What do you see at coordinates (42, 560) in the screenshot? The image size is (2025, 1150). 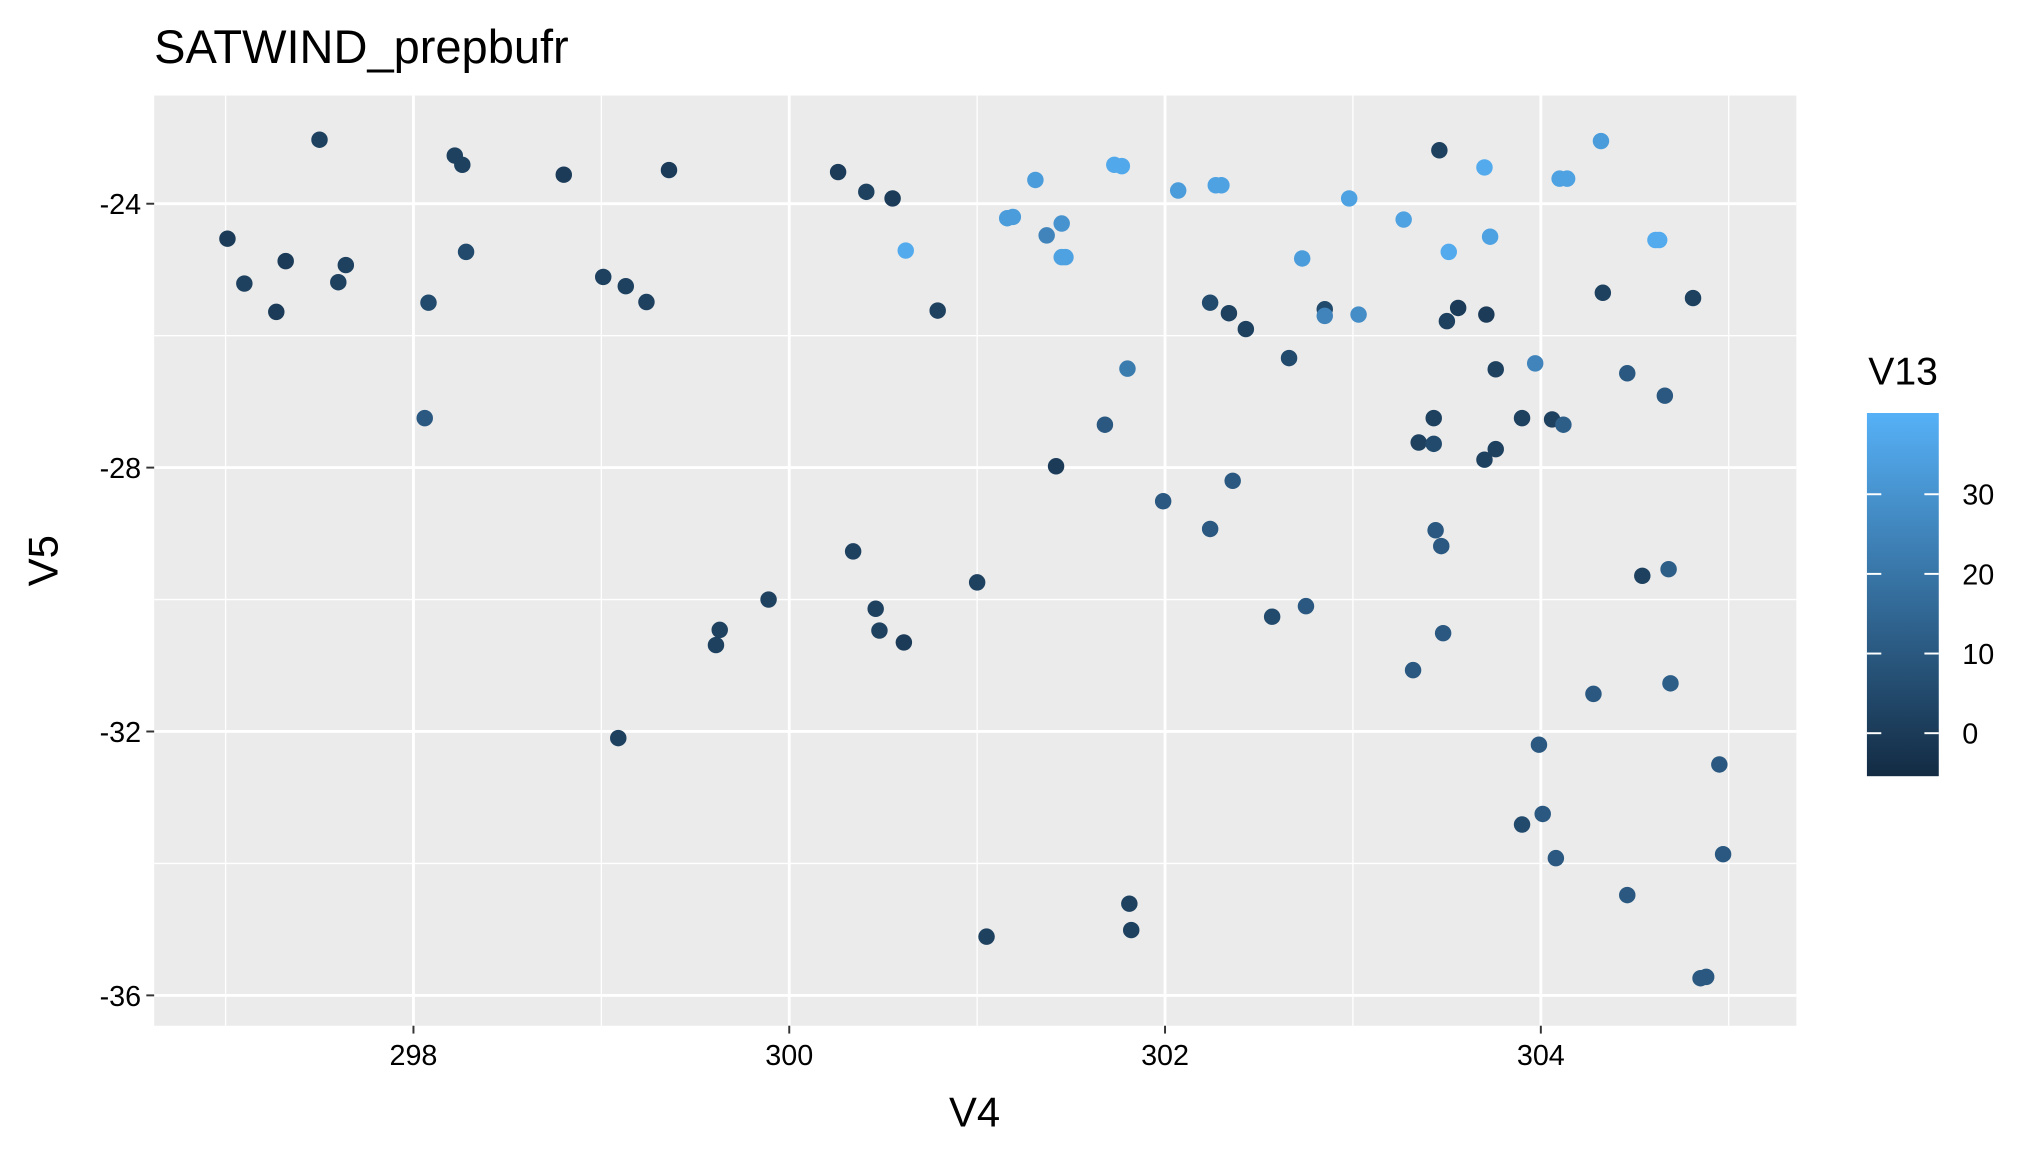 I see `y-axis-label: V5` at bounding box center [42, 560].